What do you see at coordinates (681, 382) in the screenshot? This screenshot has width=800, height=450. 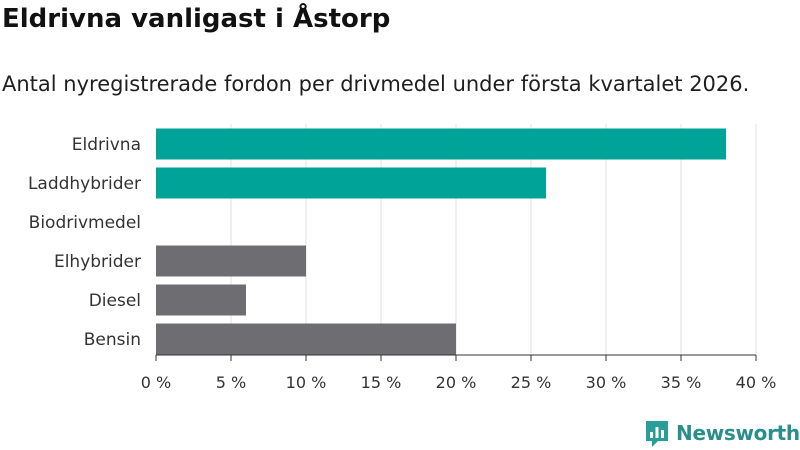 I see `x-tick-label: 35 %` at bounding box center [681, 382].